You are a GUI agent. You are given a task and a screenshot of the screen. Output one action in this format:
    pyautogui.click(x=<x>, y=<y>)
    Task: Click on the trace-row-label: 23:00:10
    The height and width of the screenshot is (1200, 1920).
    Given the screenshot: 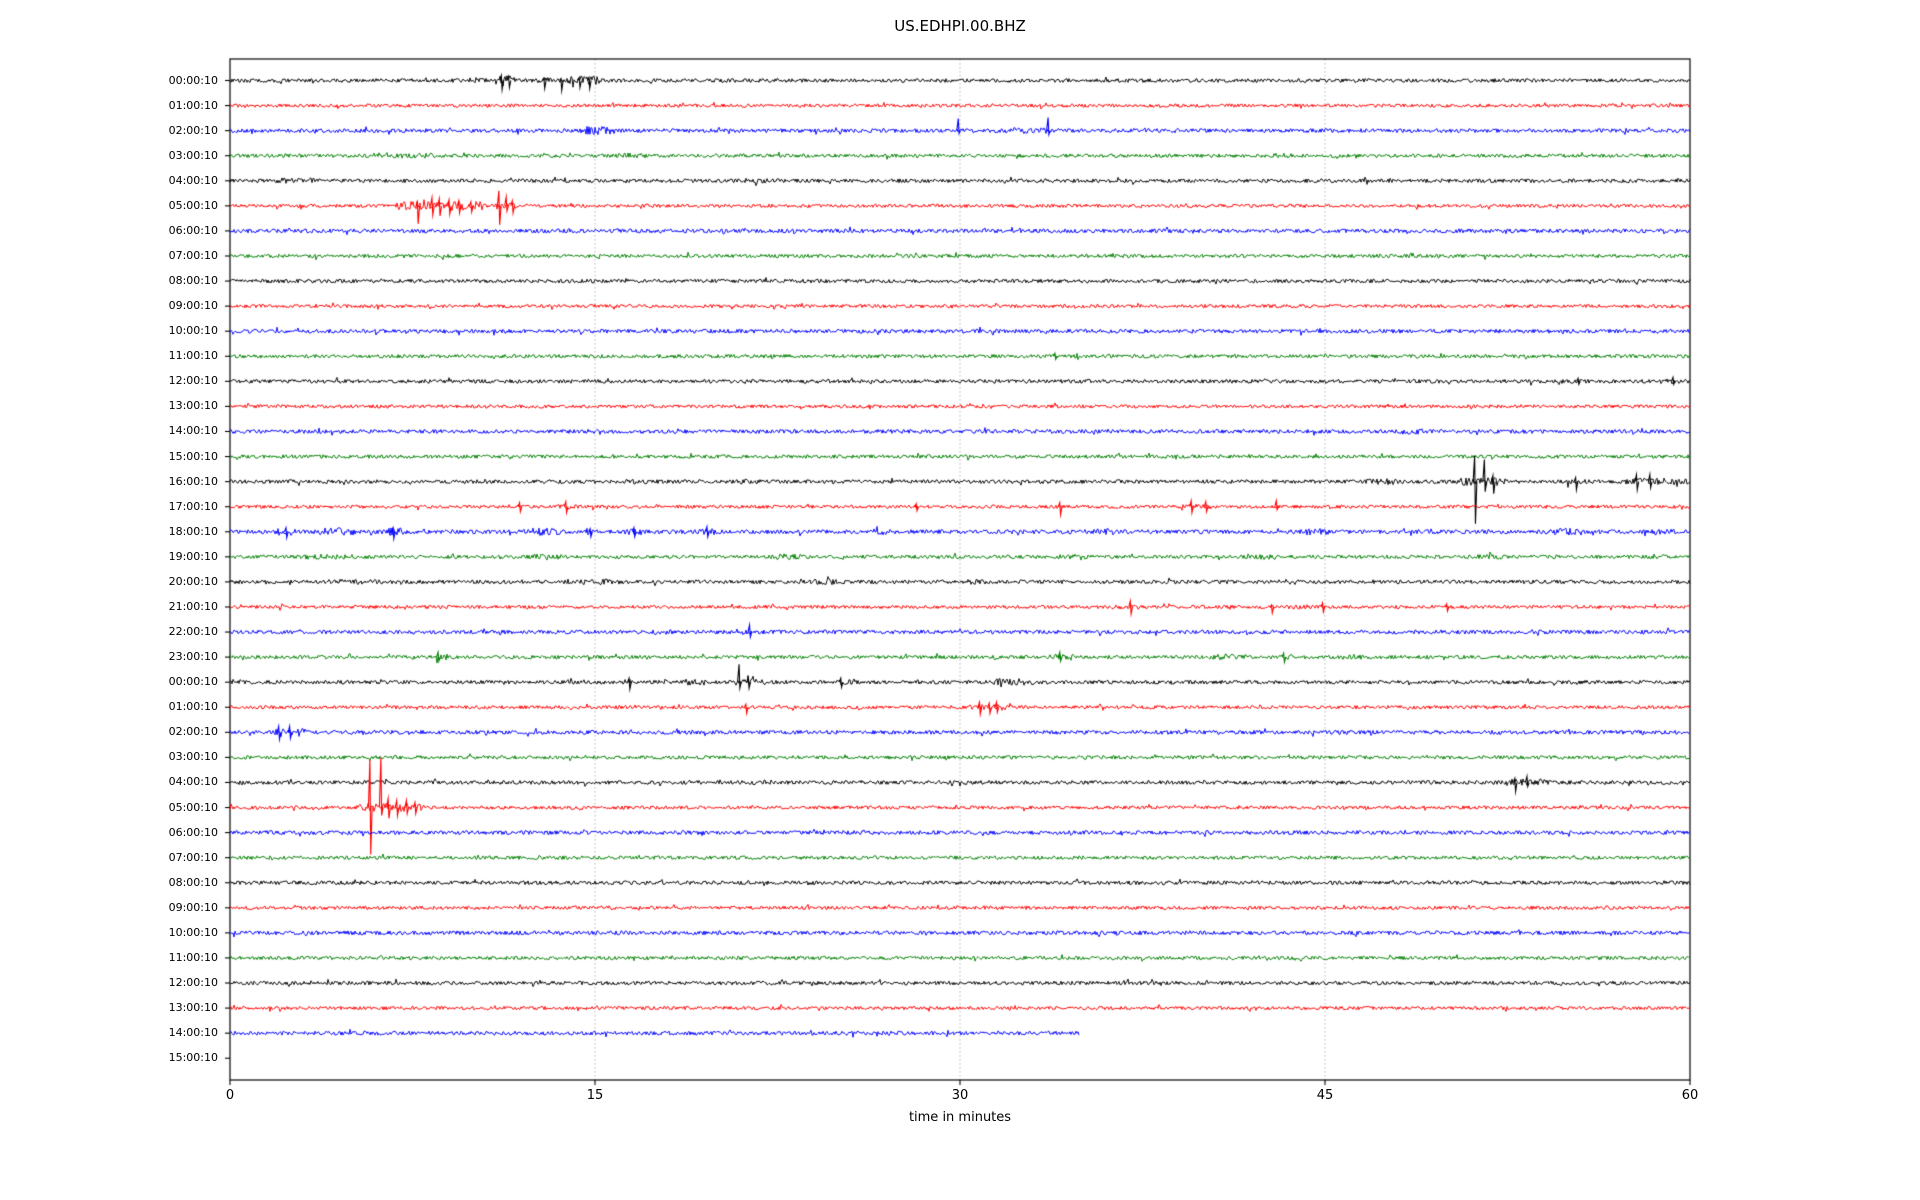 What is the action you would take?
    pyautogui.click(x=193, y=657)
    